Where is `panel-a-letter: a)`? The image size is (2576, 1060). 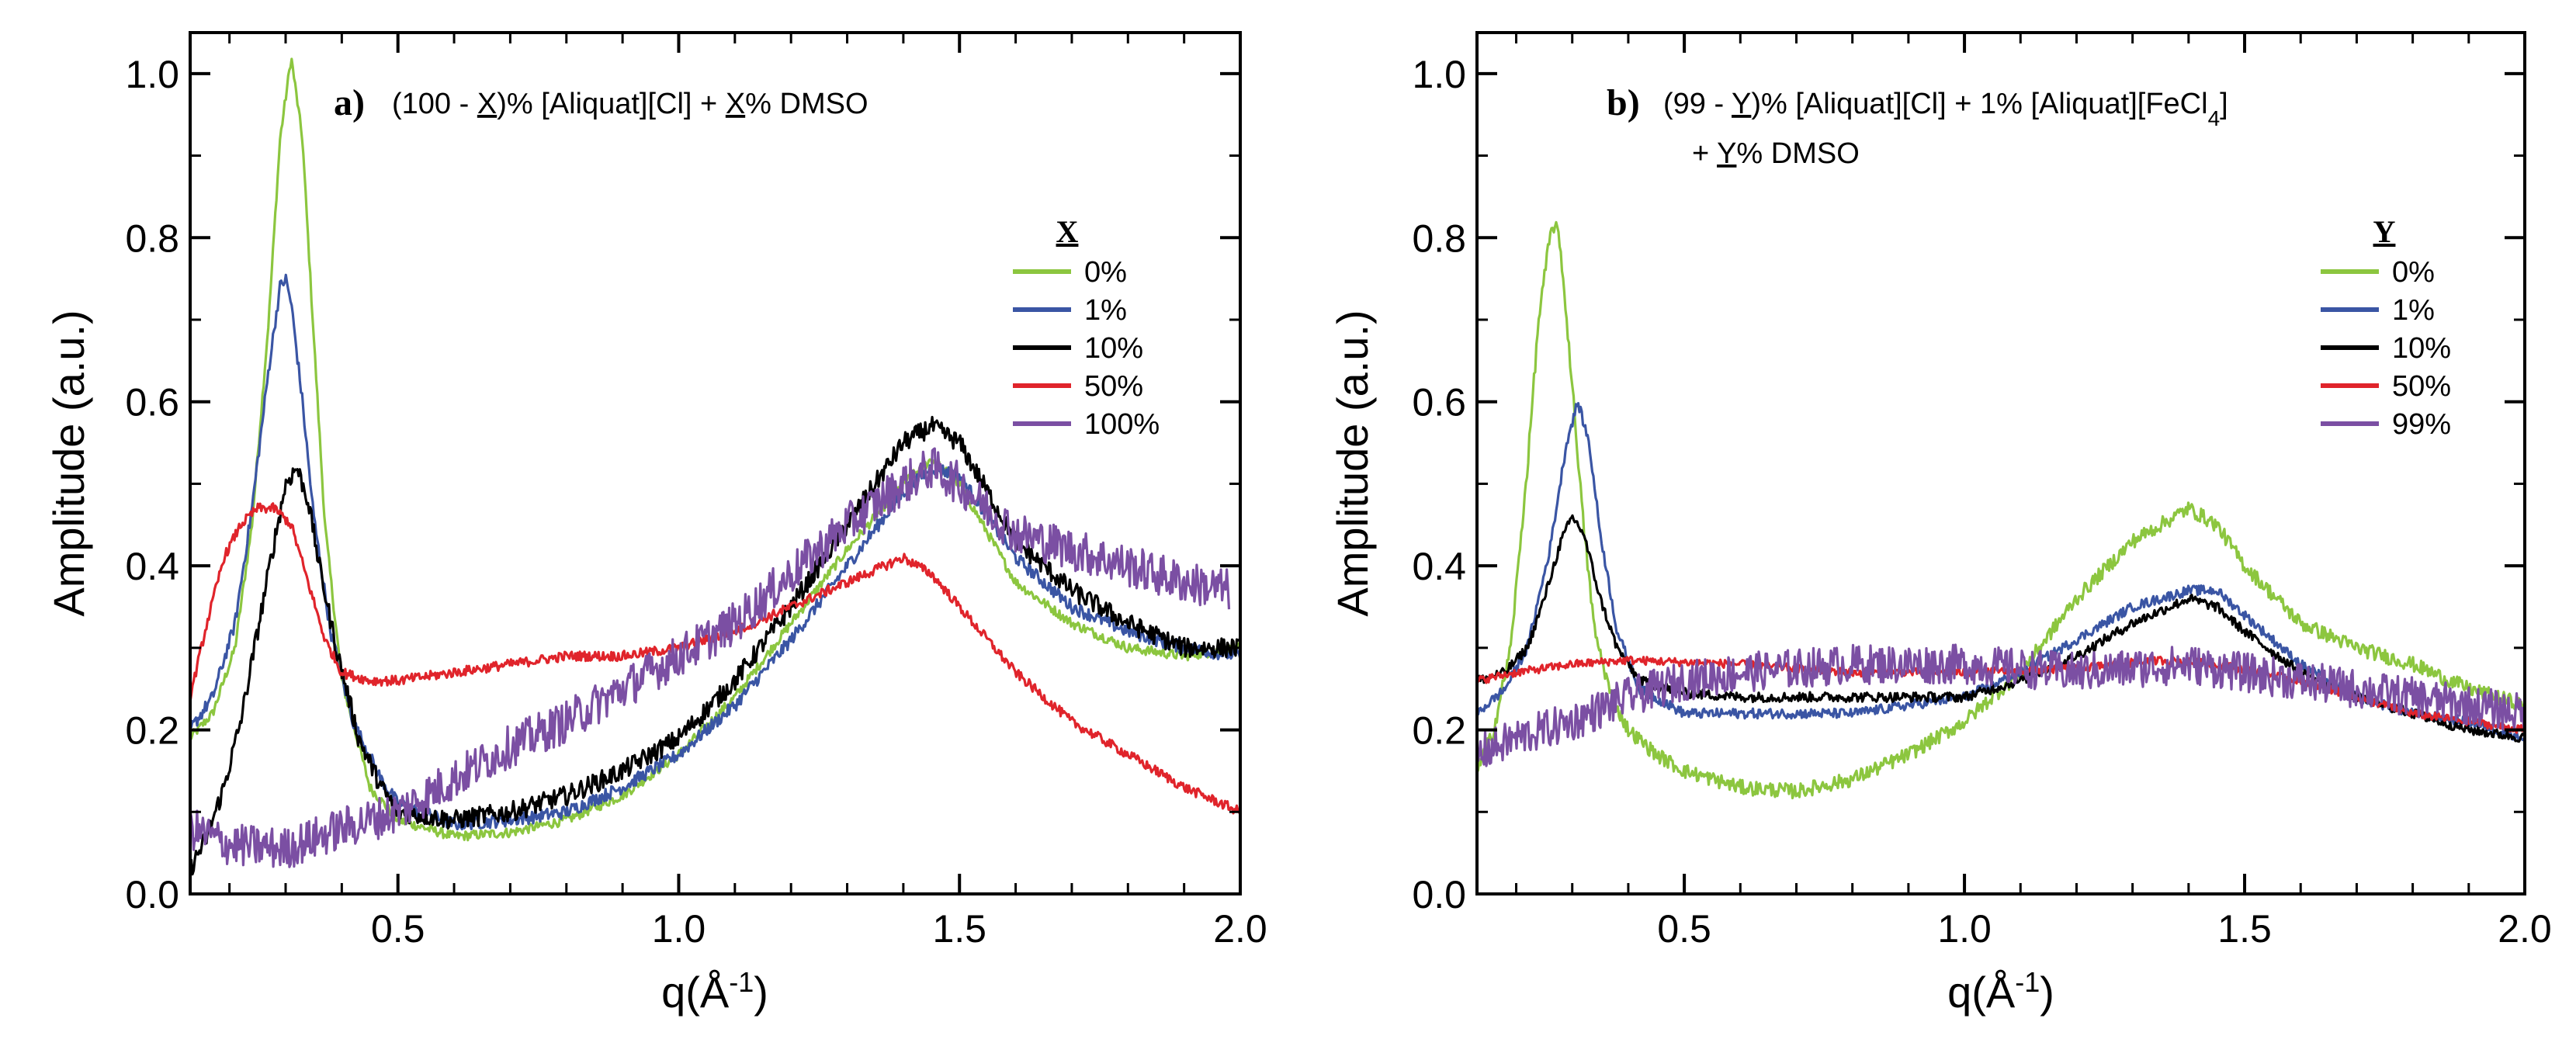
panel-a-letter: a) is located at coordinates (349, 102).